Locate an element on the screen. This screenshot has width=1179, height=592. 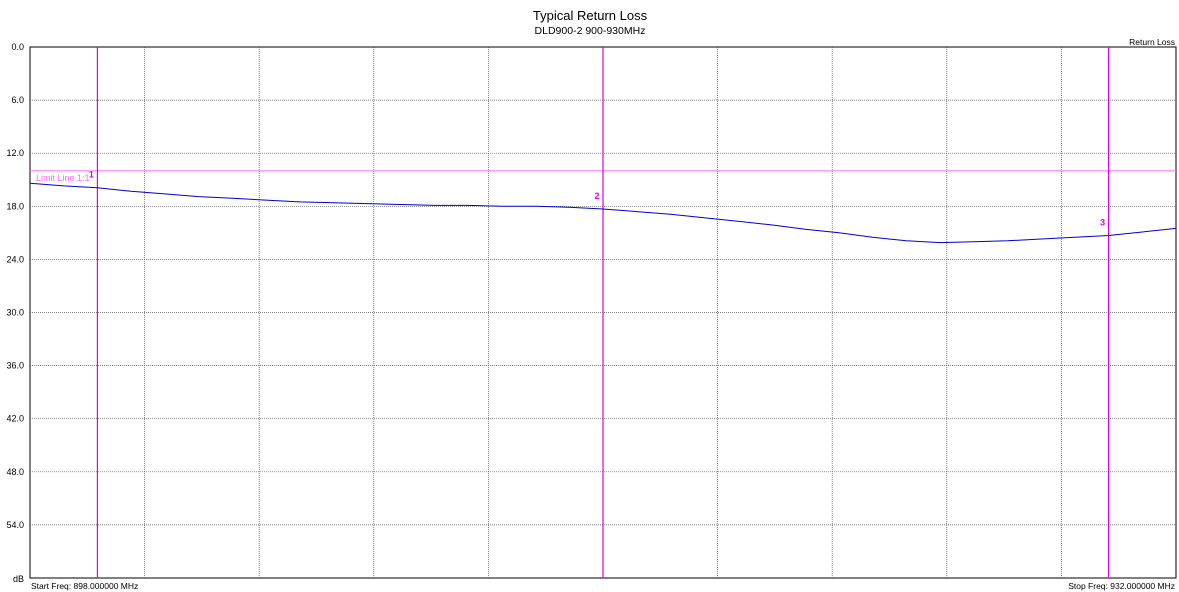
marker-label: 1 is located at coordinates (91, 175).